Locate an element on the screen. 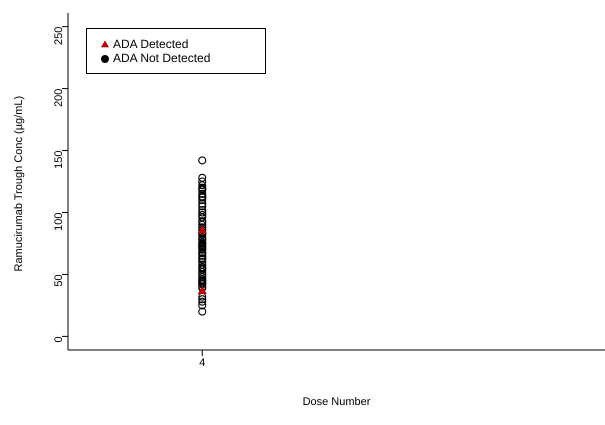  legend-label: ADA Detected is located at coordinates (150, 44).